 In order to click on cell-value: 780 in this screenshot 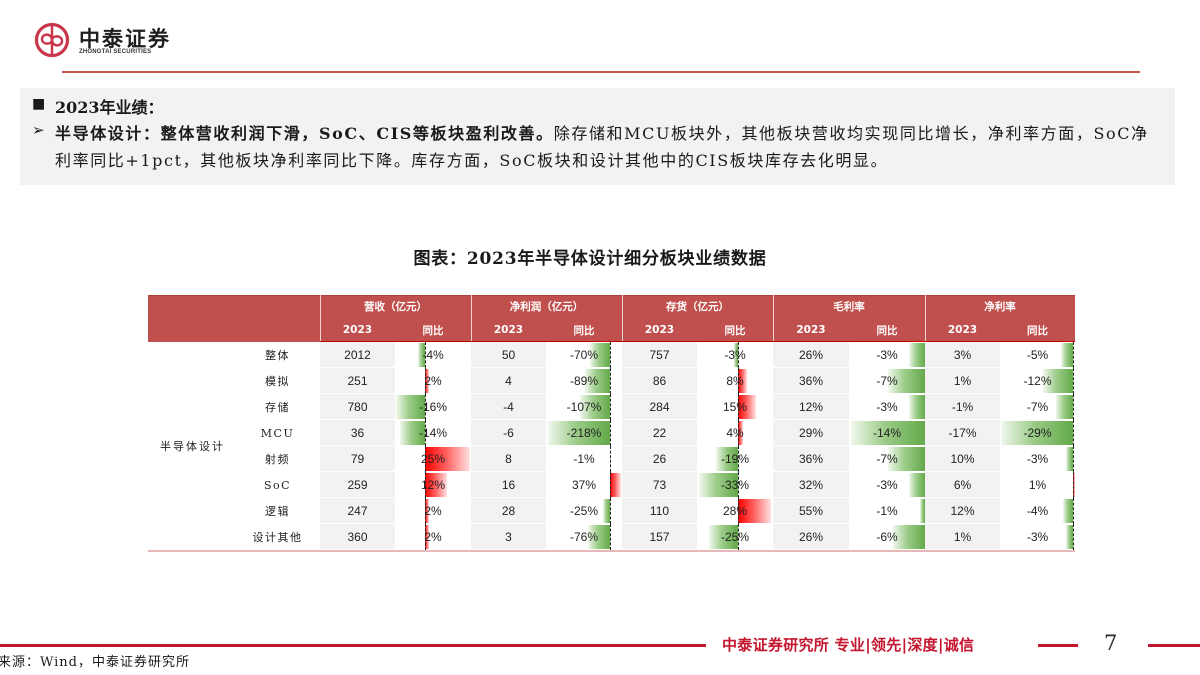, I will do `click(357, 406)`.